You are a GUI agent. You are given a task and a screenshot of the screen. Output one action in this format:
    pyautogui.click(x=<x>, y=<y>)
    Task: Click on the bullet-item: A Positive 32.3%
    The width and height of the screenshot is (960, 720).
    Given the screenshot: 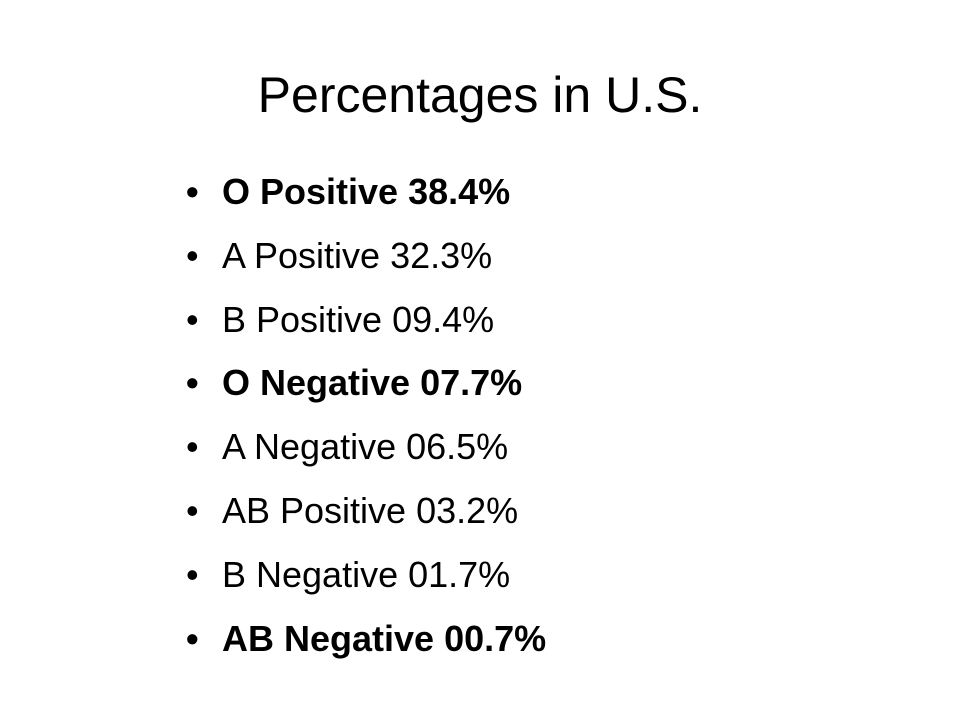 What is the action you would take?
    pyautogui.click(x=366, y=256)
    